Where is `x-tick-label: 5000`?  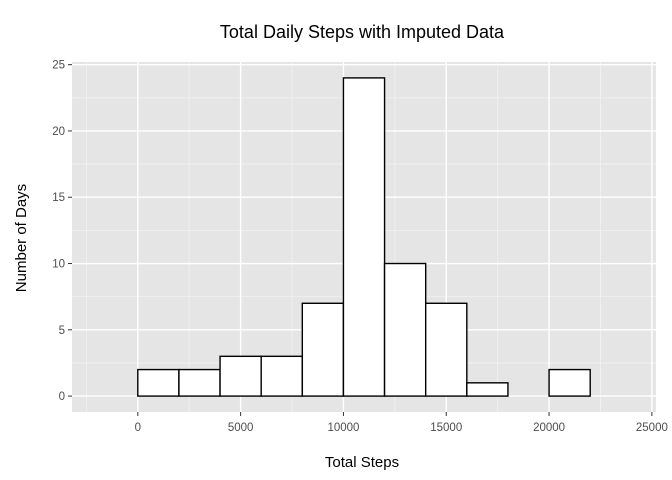
x-tick-label: 5000 is located at coordinates (241, 428).